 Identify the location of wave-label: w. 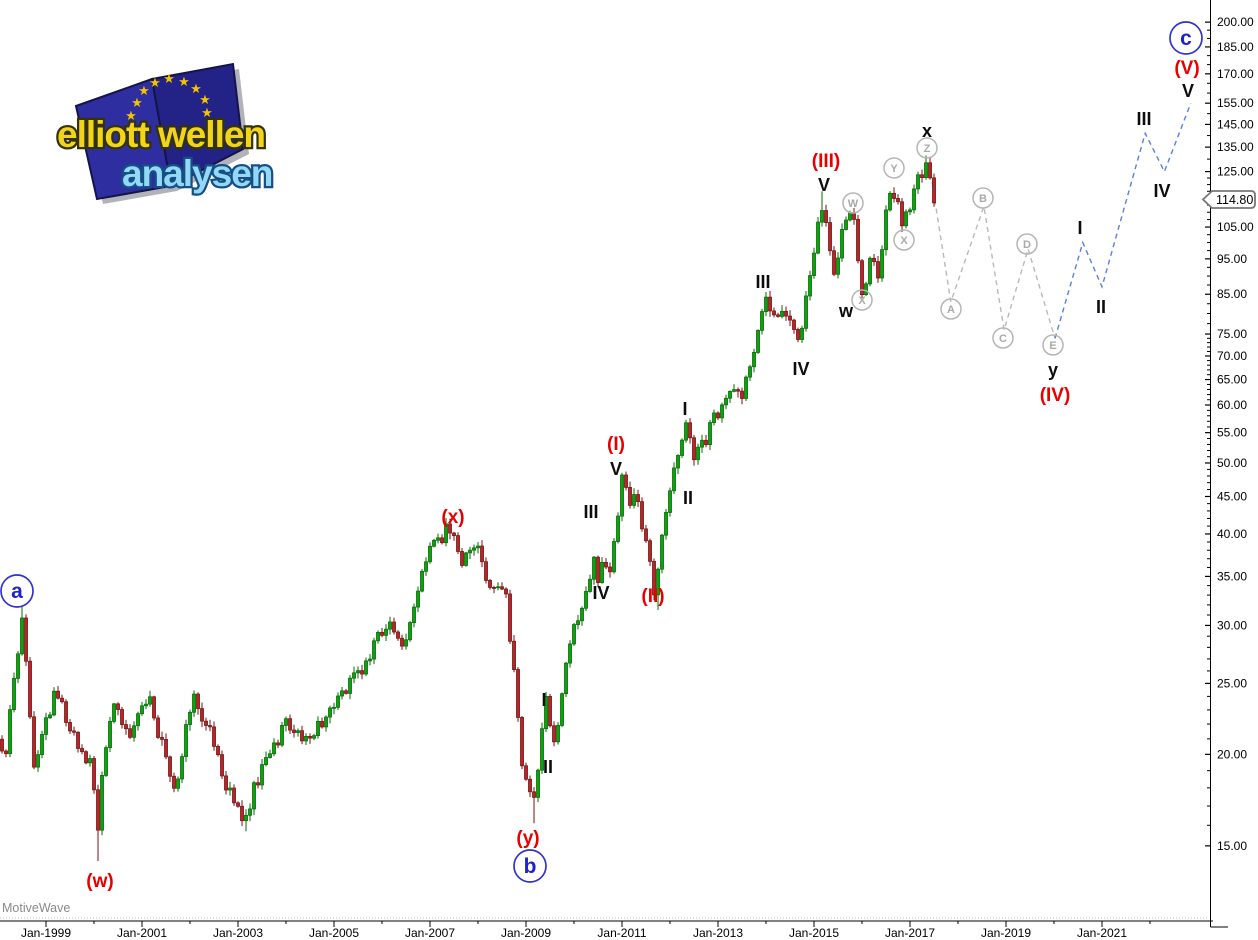
(846, 311).